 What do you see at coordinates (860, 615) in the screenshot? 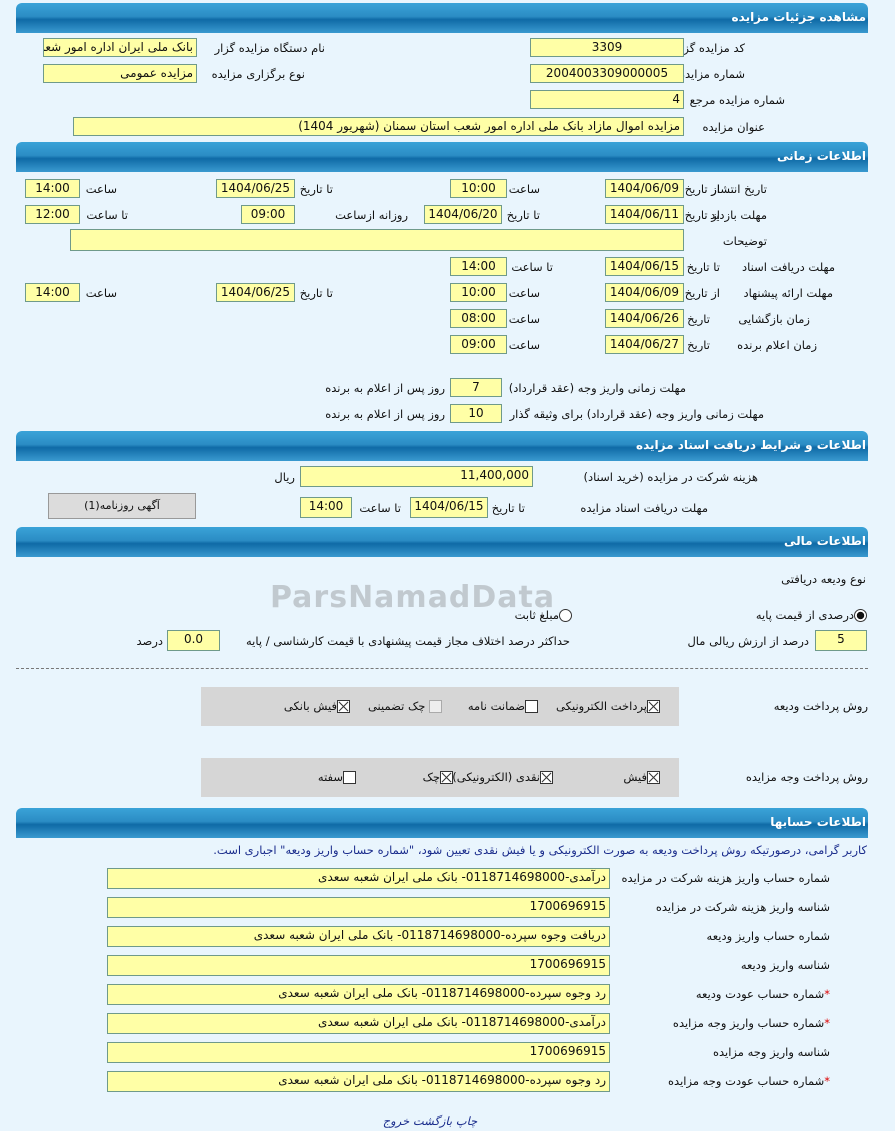
I see `radio-percent-button` at bounding box center [860, 615].